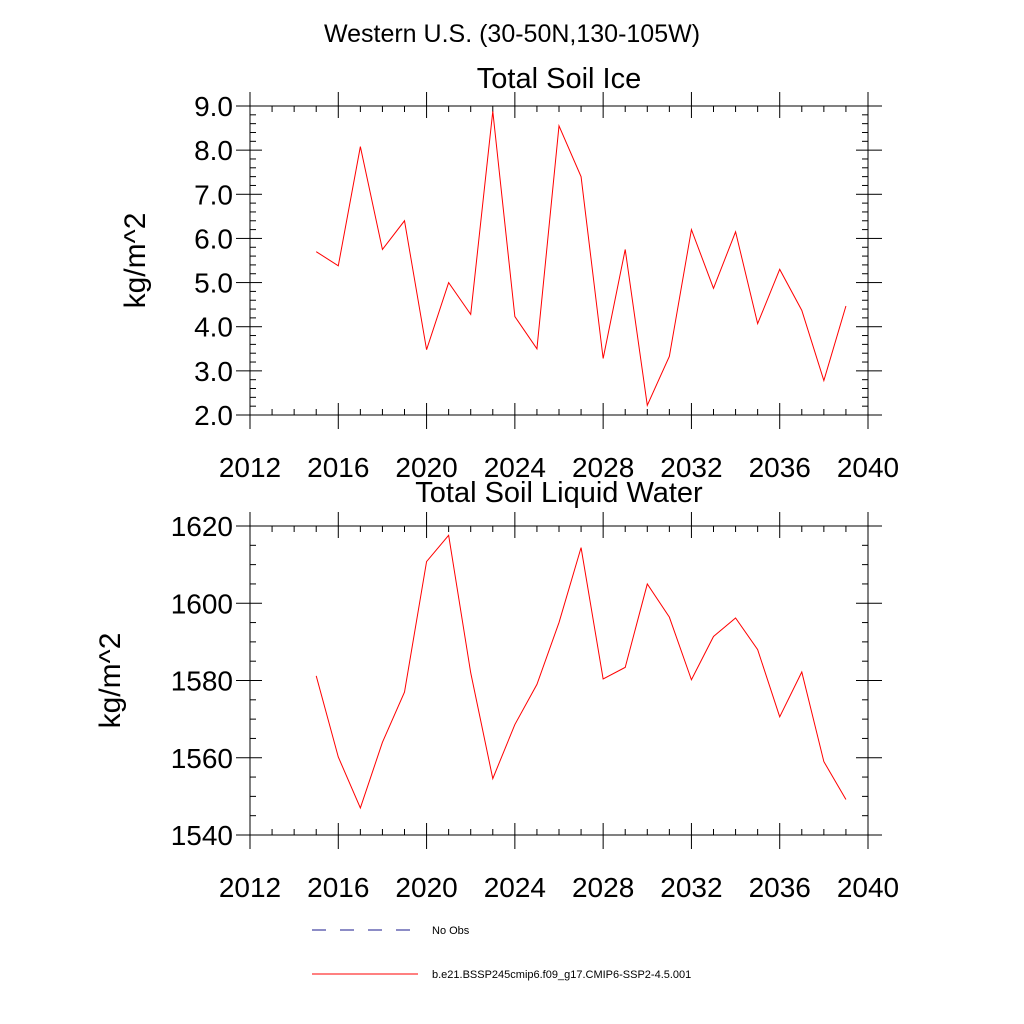 The height and width of the screenshot is (1024, 1024). I want to click on soil-ice-y-tick-label: 4.0, so click(213, 327).